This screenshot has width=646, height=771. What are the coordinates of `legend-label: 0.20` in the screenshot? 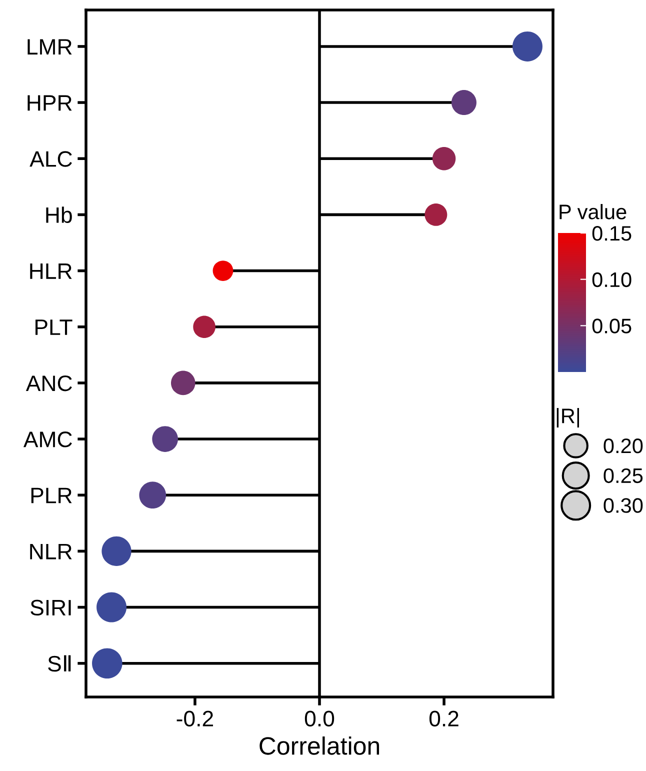 It's located at (623, 446).